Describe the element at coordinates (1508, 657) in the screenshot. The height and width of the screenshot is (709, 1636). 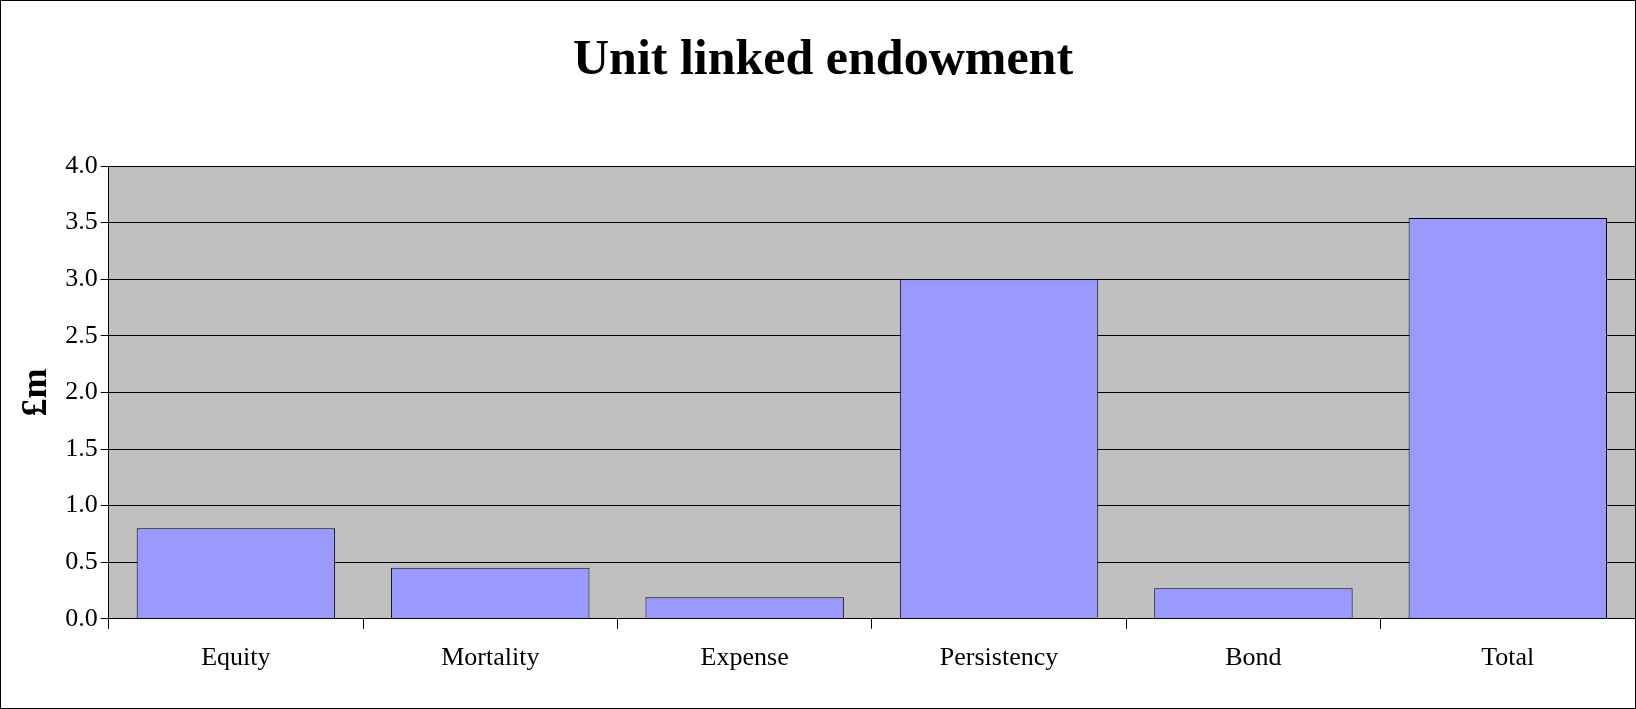
I see `x-tick-label: Total` at that location.